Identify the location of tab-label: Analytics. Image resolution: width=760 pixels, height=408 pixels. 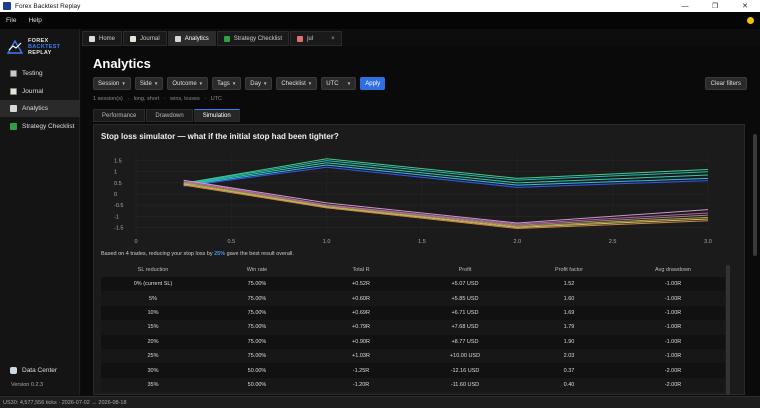
(196, 38).